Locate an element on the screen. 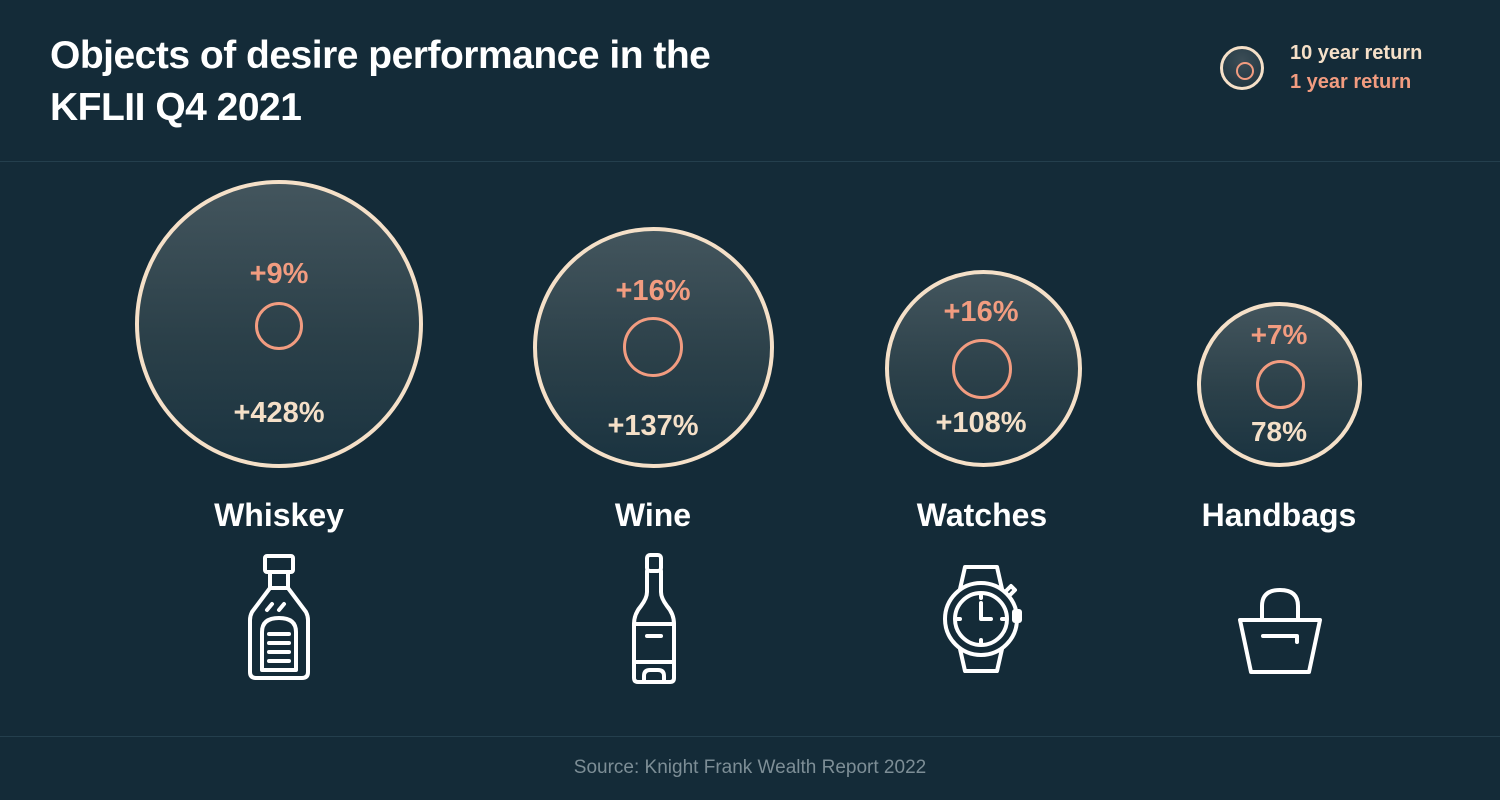  whiskey-bottle-icon is located at coordinates (279, 617).